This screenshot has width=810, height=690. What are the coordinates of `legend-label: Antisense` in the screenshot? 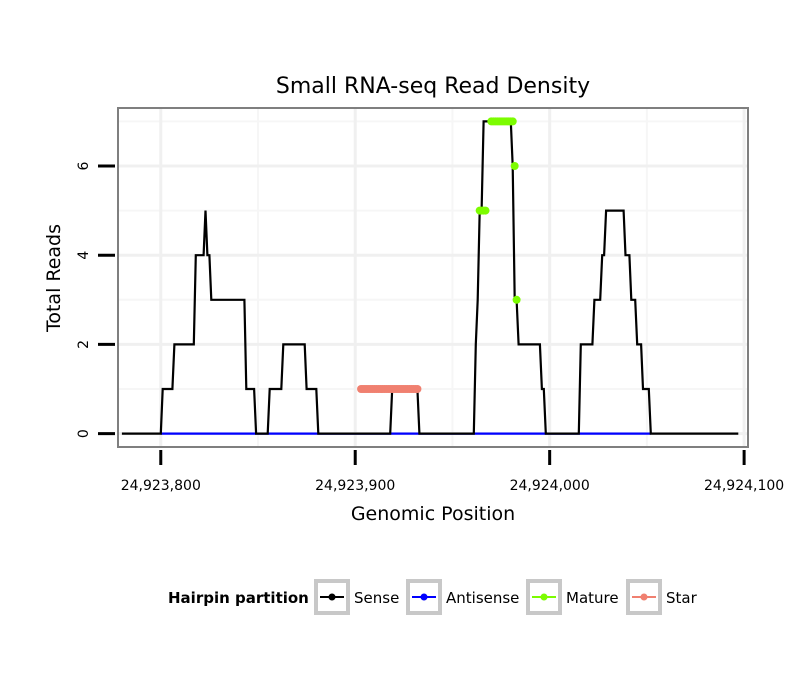 It's located at (482, 598).